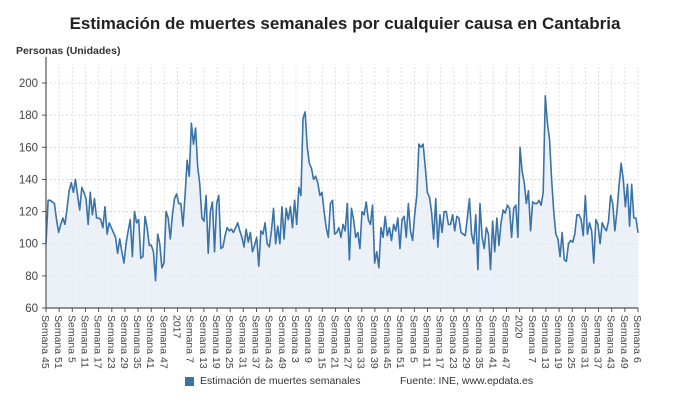  What do you see at coordinates (203, 342) in the screenshot?
I see `x-tick-label: Semana 13` at bounding box center [203, 342].